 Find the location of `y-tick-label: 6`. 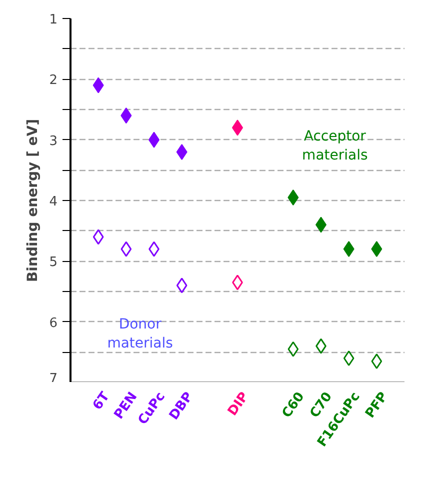

y-tick-label: 6 is located at coordinates (53, 323).